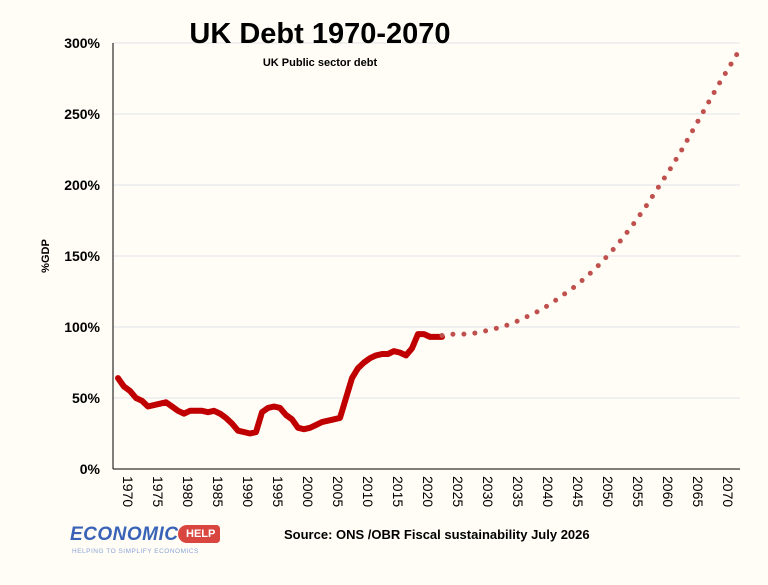 This screenshot has width=768, height=585. What do you see at coordinates (728, 491) in the screenshot?
I see `x-tick-label: 2070` at bounding box center [728, 491].